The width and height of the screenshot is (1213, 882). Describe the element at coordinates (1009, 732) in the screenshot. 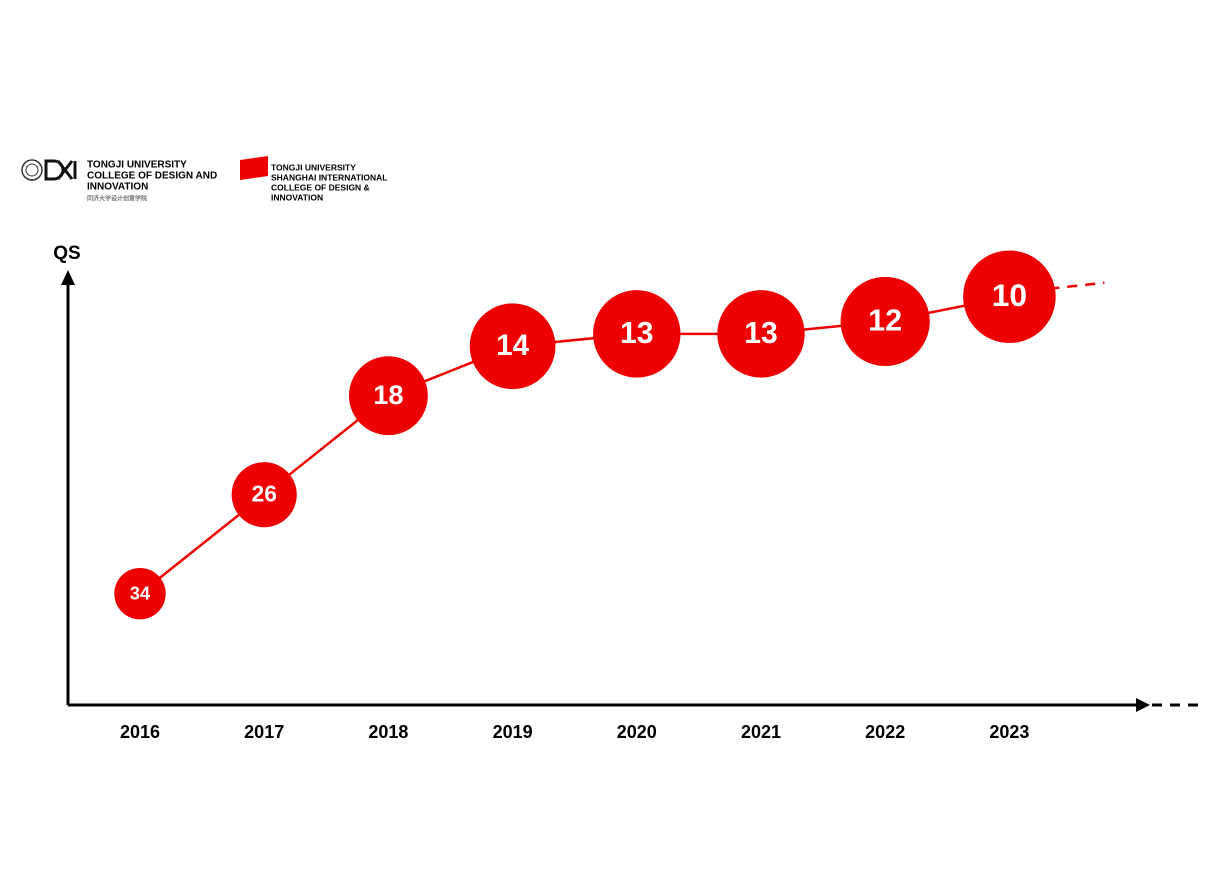

I see `x-tick-label: 2023` at that location.